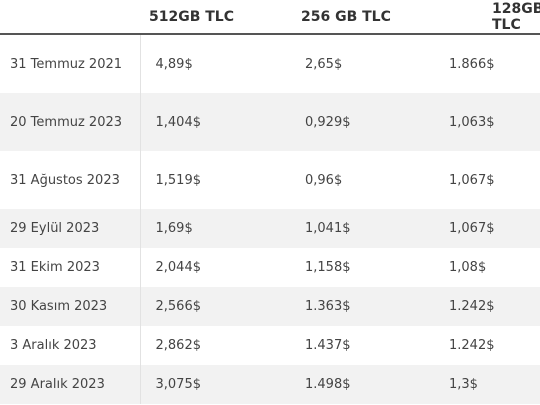  I want to click on table-row: 30 Kasım 2023 2,566$ 1.363$ 1.242$, so click(270, 306).